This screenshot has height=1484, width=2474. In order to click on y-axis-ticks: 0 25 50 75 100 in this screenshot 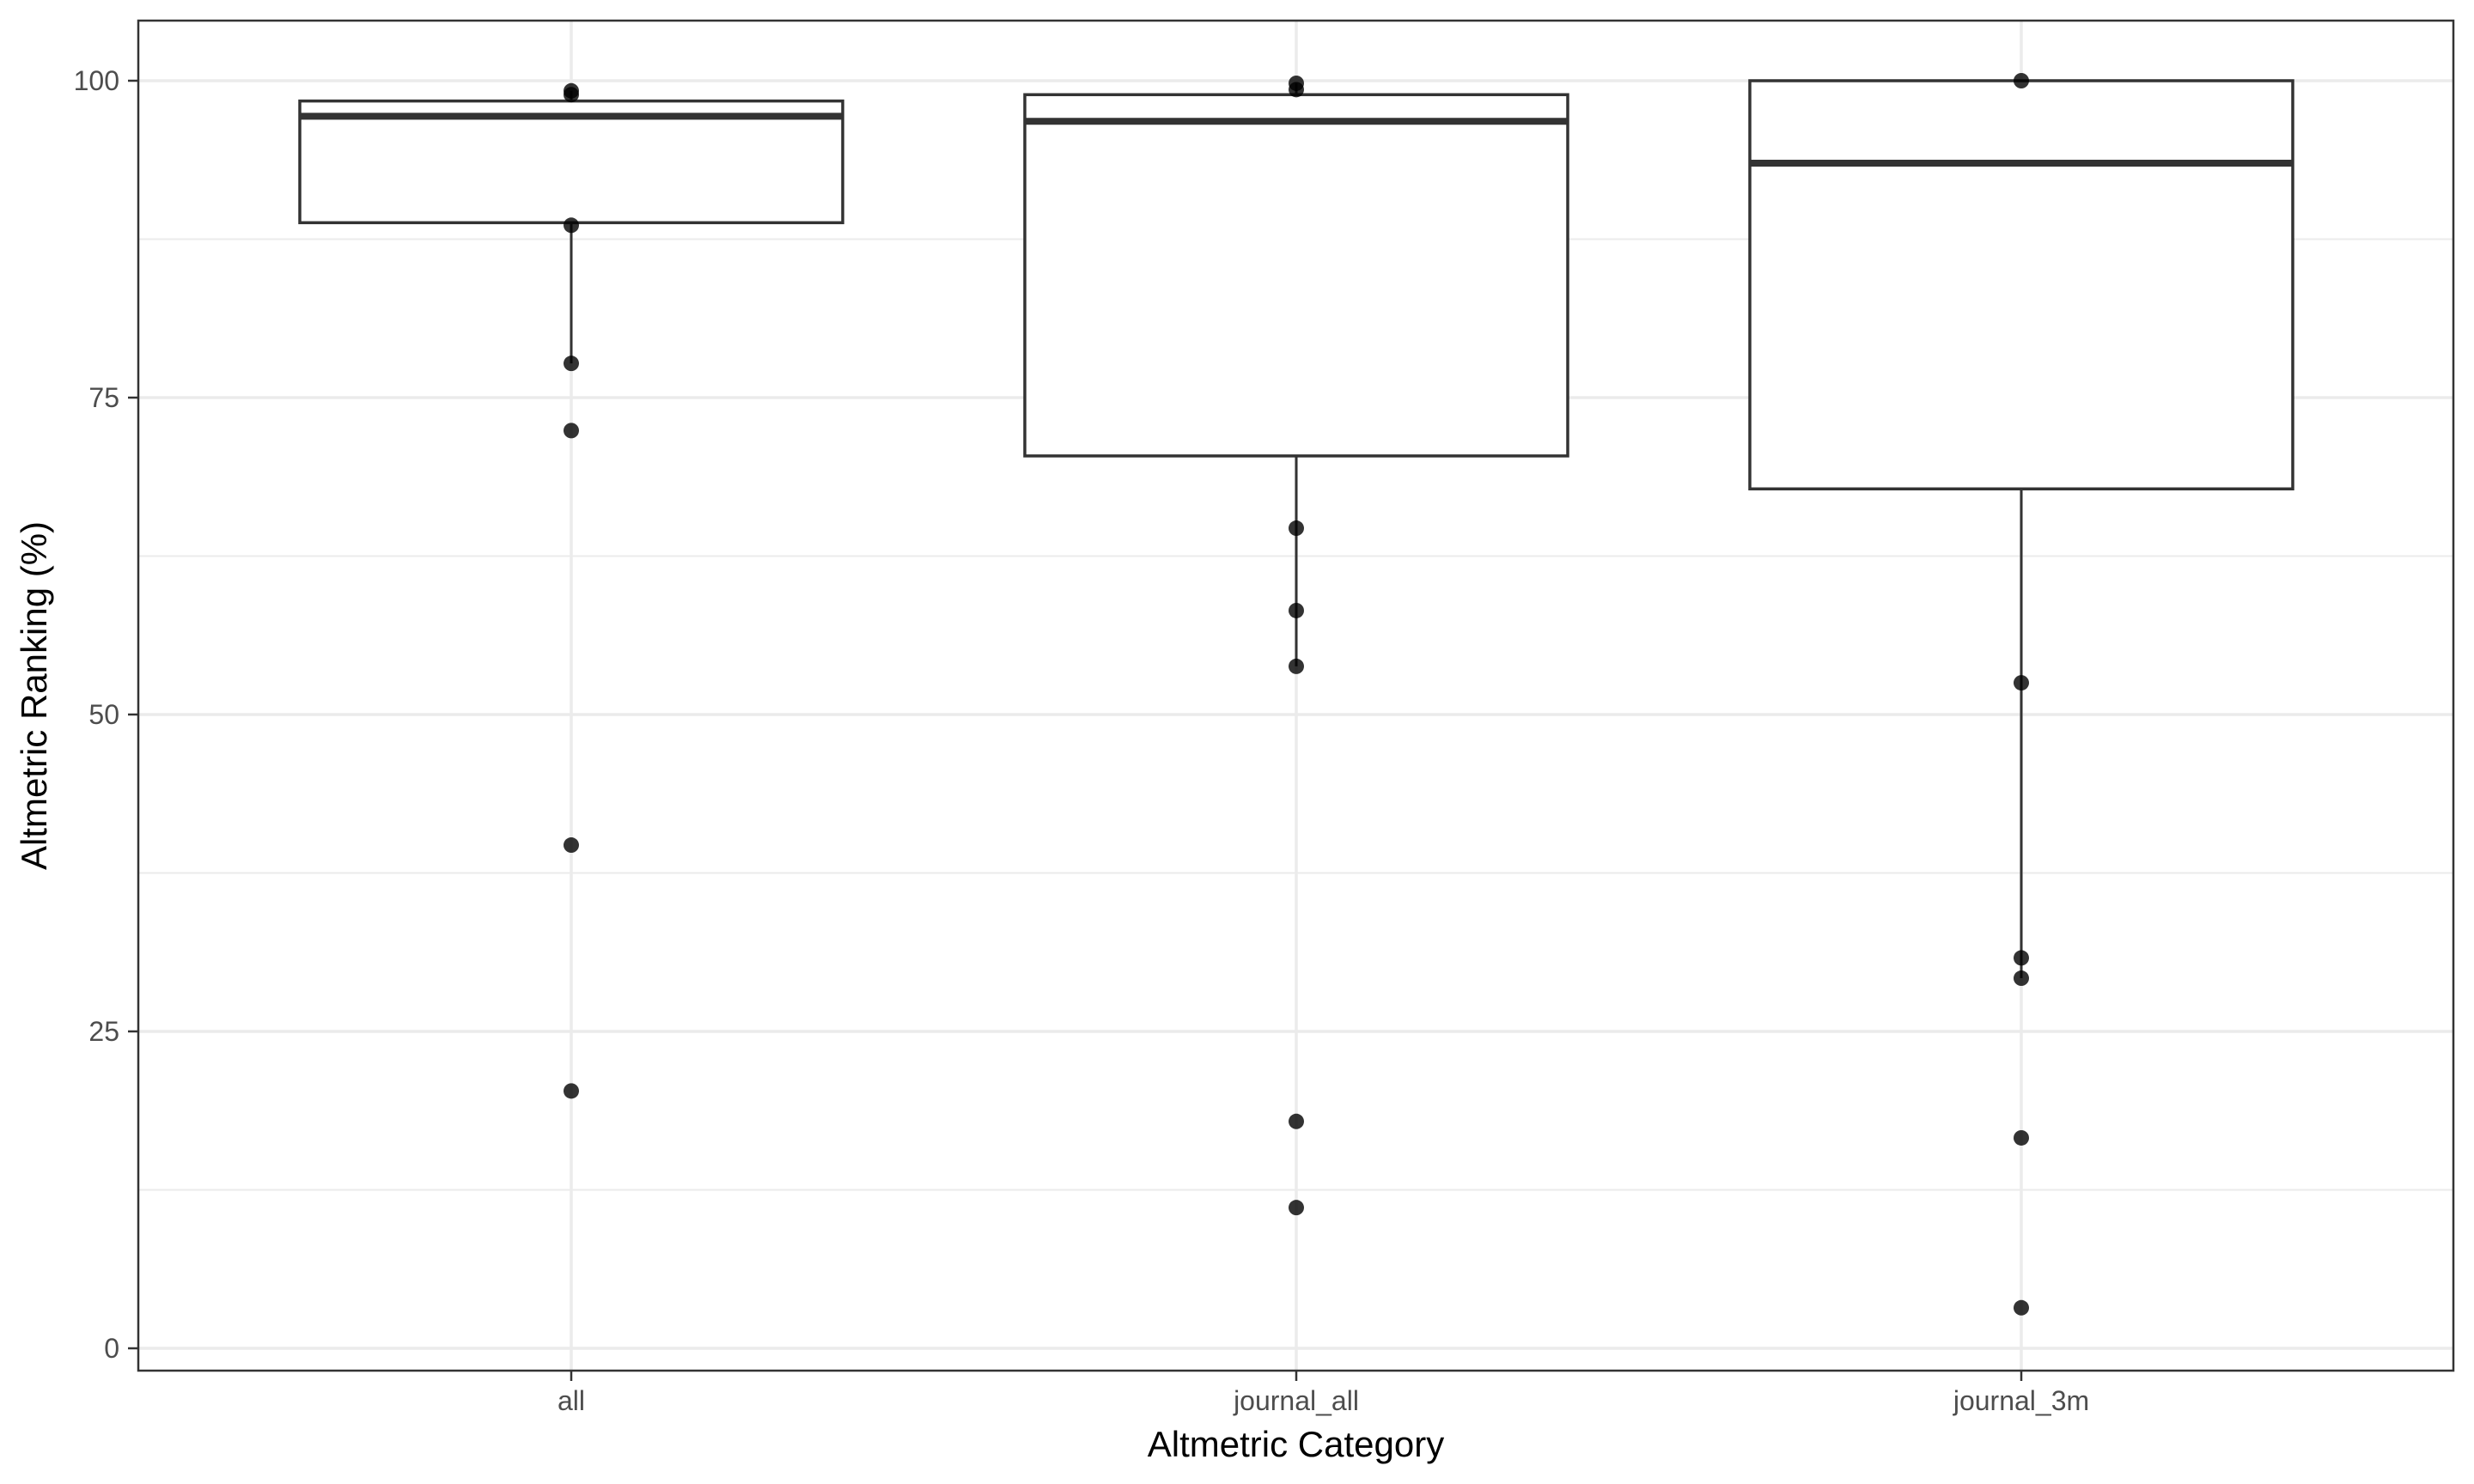, I will do `click(106, 714)`.